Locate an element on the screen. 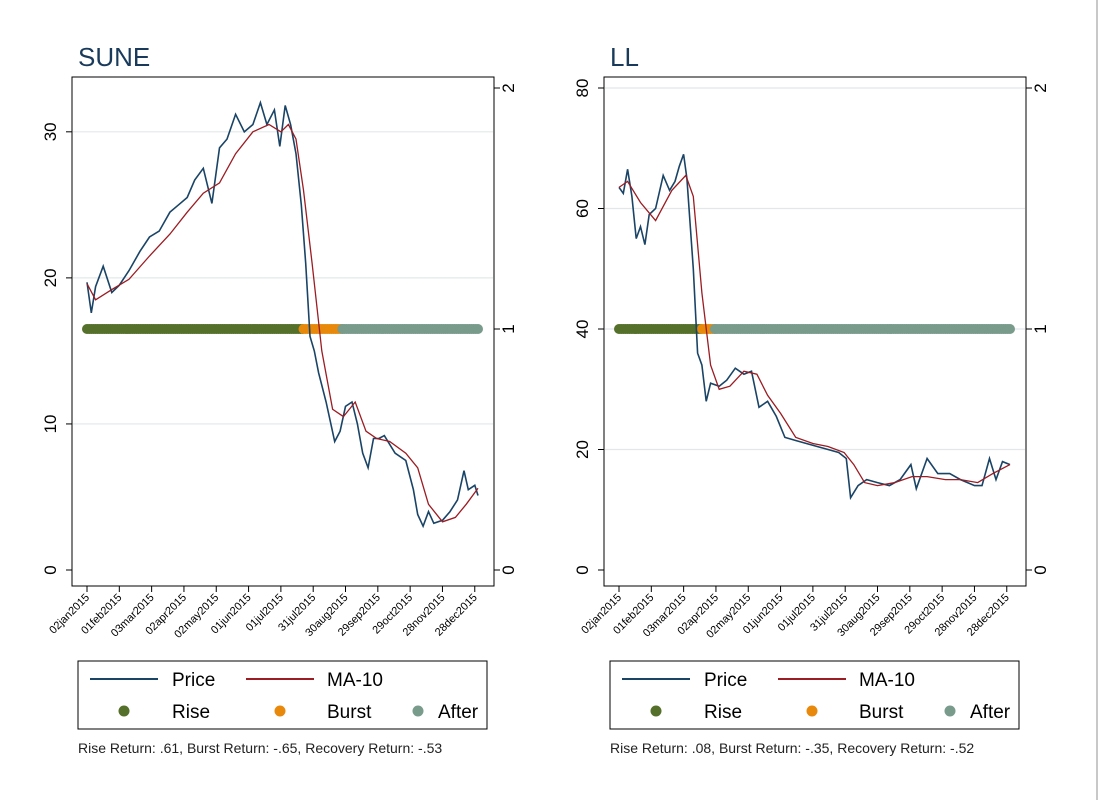 Image resolution: width=1100 pixels, height=805 pixels. chart-title: LL is located at coordinates (624, 57).